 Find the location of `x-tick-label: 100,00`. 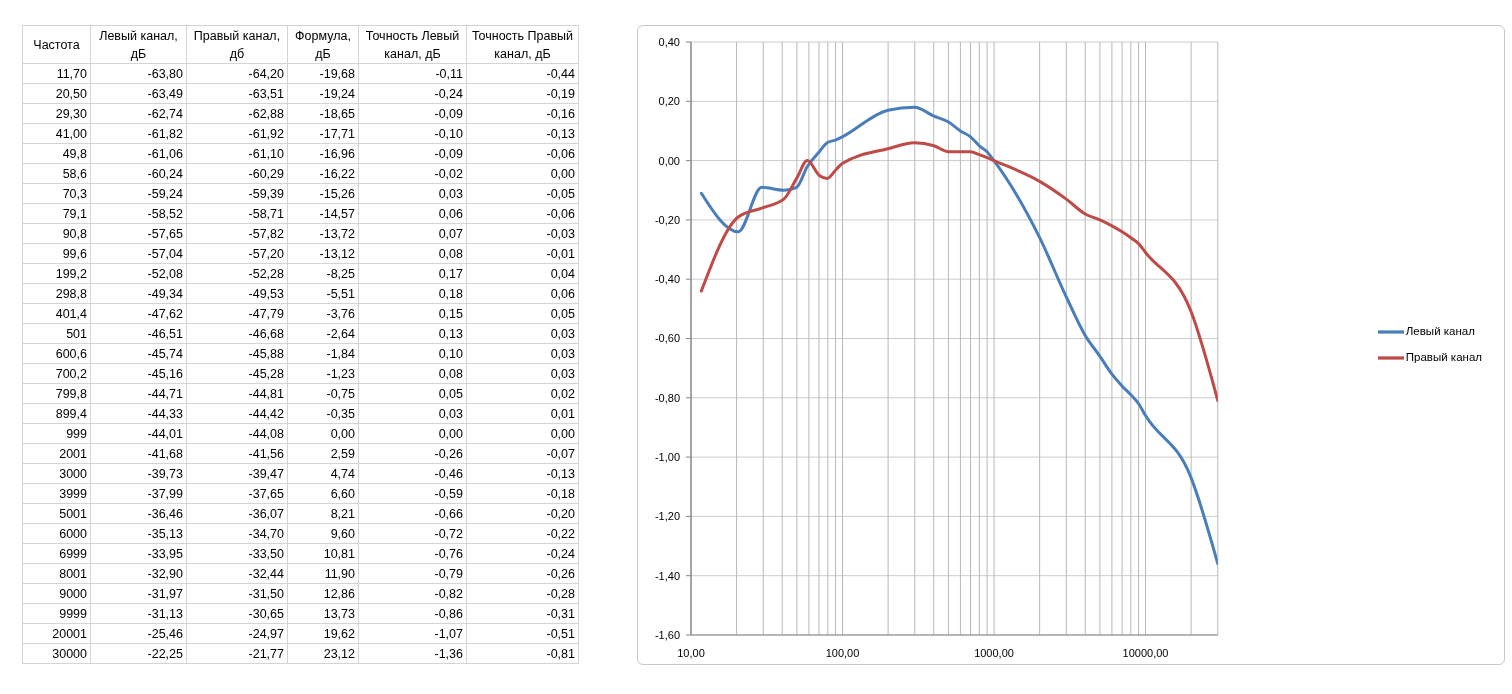

x-tick-label: 100,00 is located at coordinates (842, 652).